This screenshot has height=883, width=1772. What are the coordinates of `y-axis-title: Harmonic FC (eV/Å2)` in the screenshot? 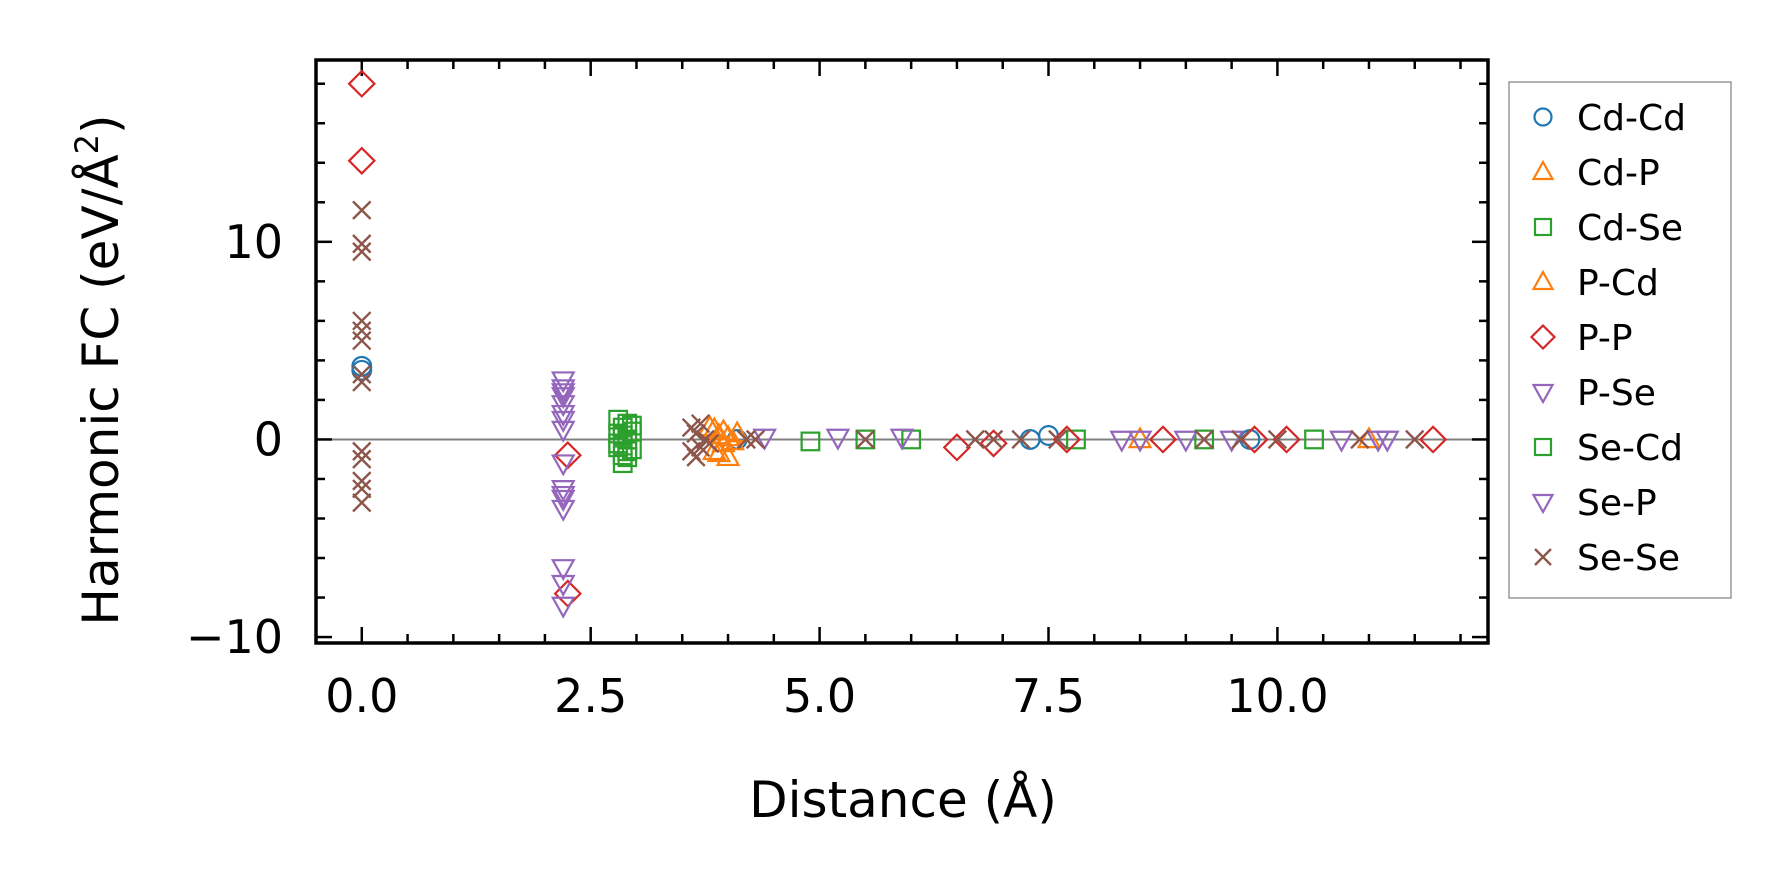 It's located at (99, 369).